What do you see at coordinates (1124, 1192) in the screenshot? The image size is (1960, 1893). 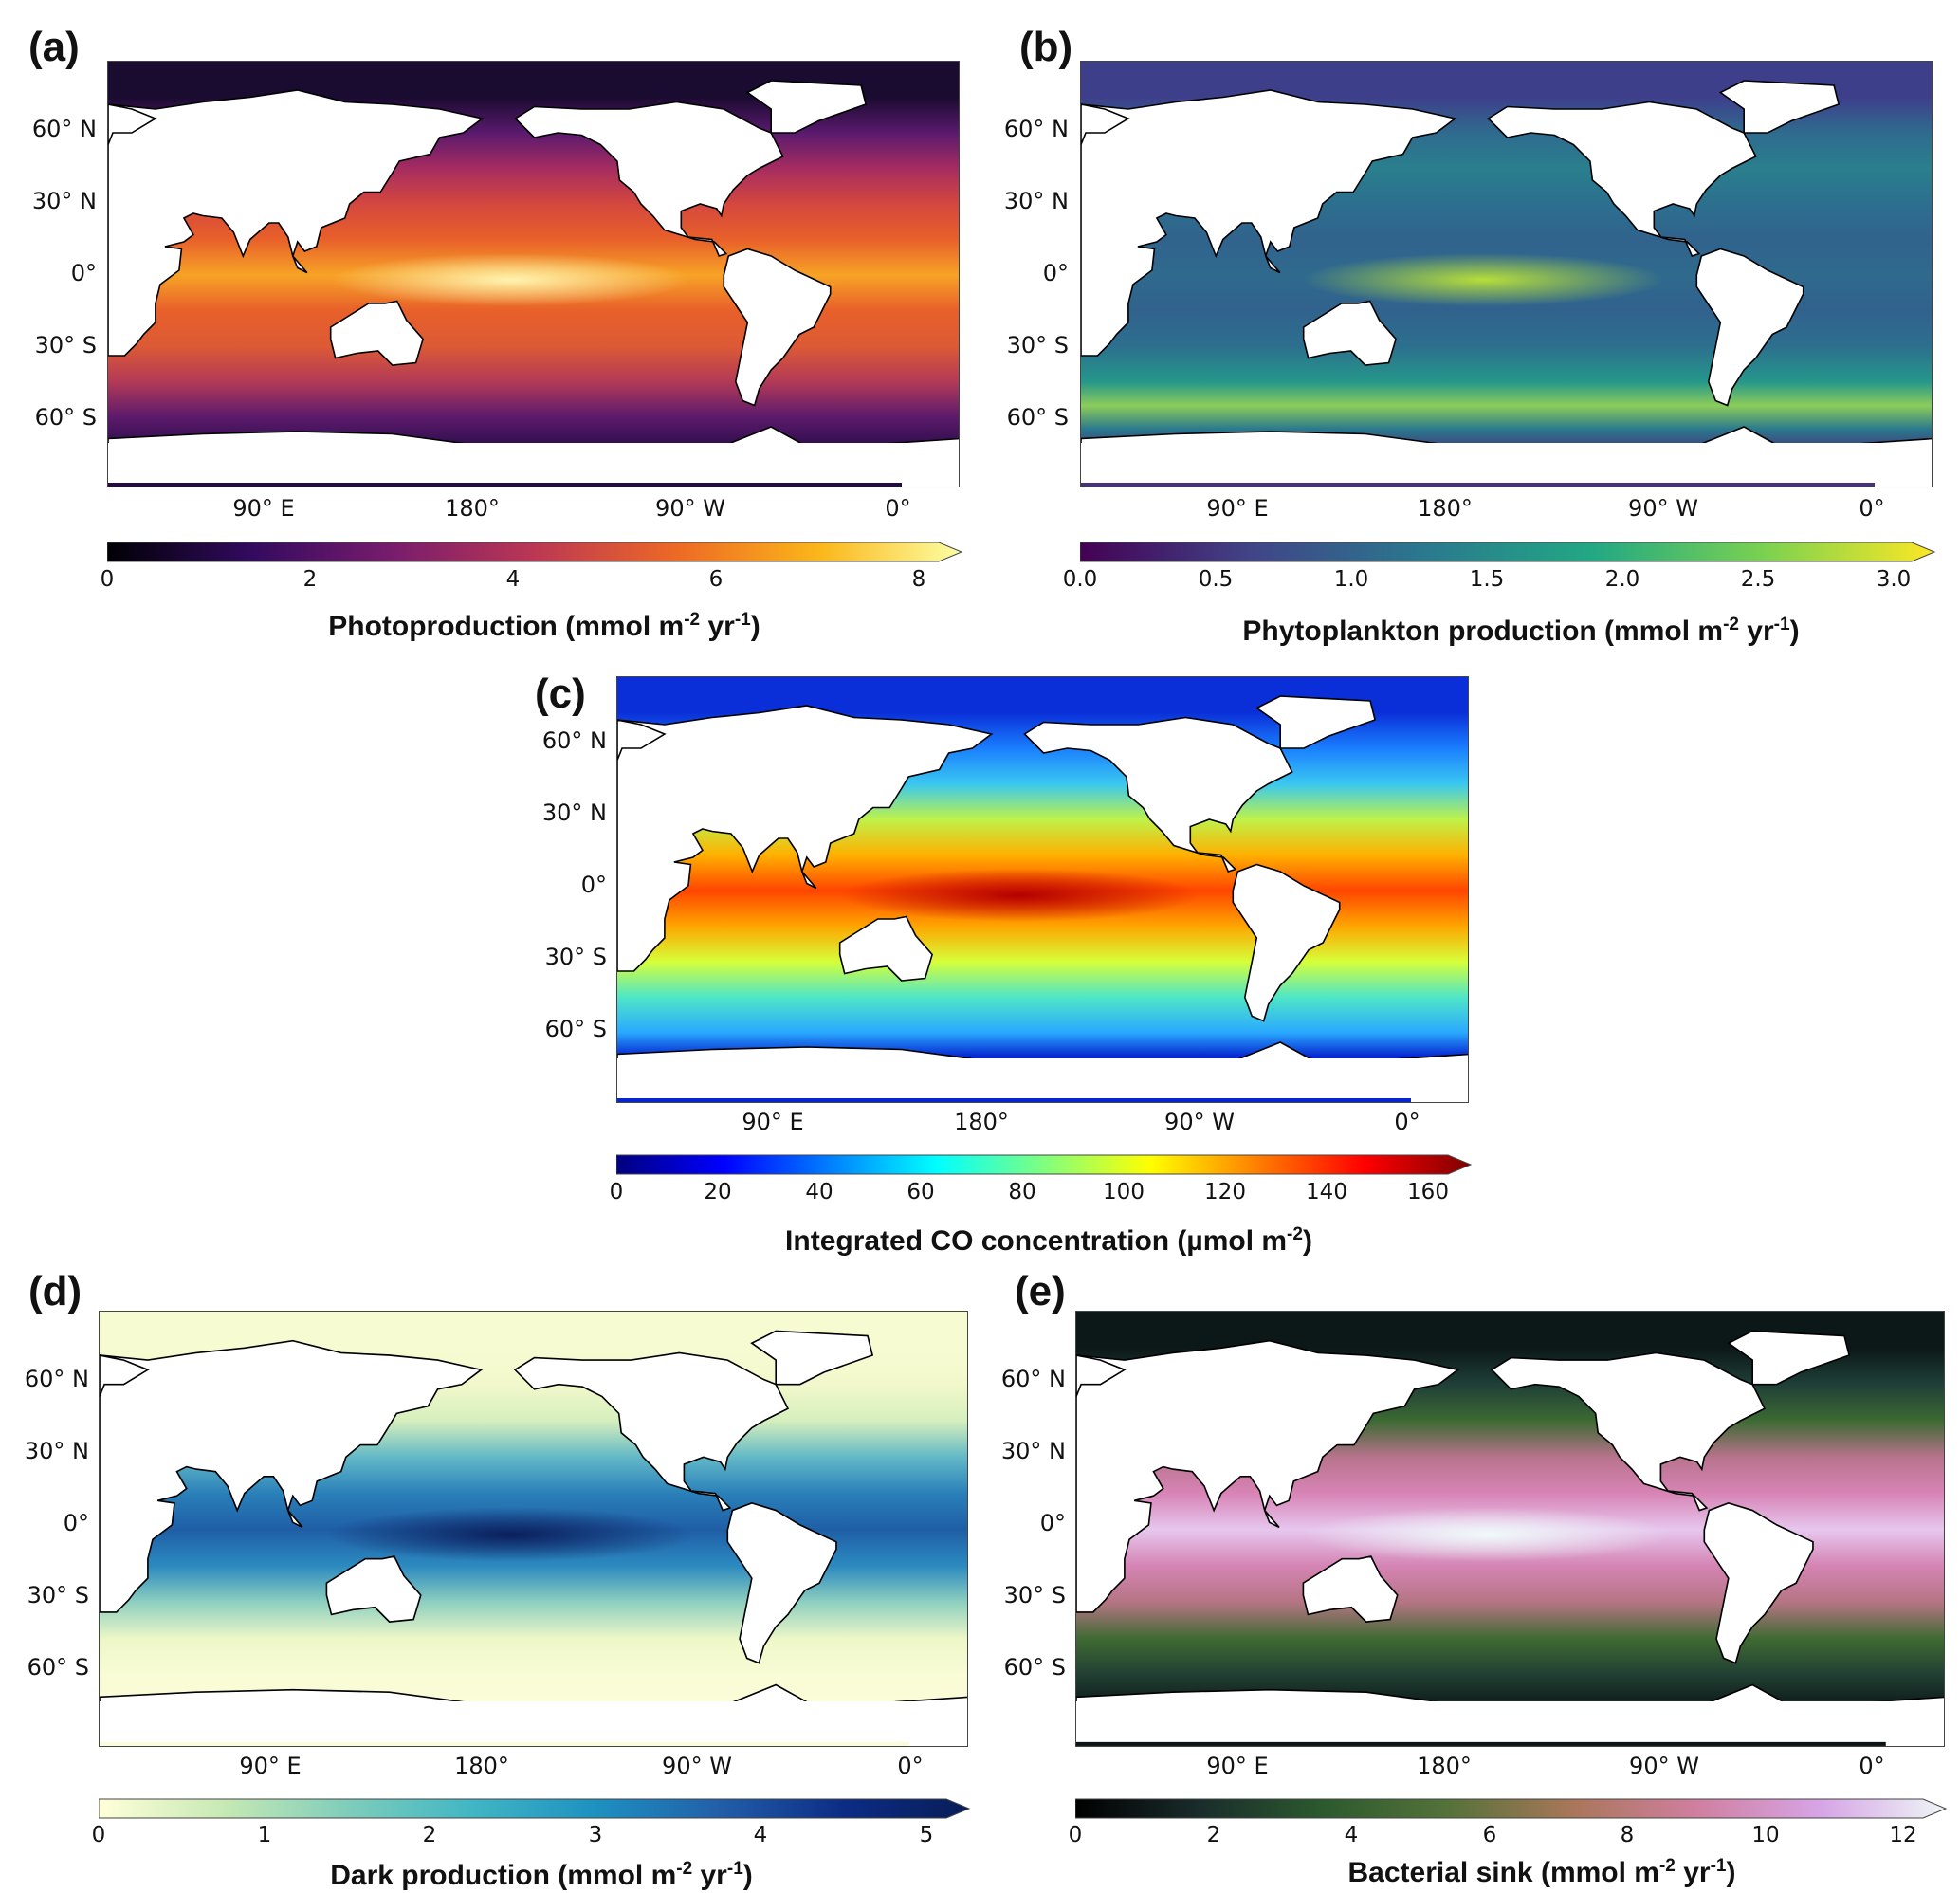 I see `colorbar-tick: 100` at bounding box center [1124, 1192].